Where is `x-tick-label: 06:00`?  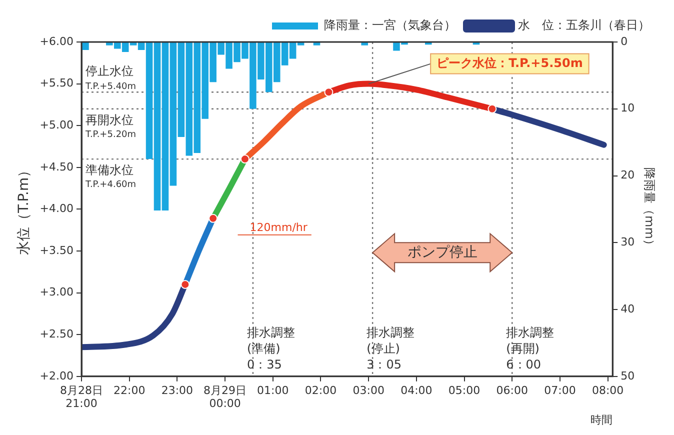
x-tick-label: 06:00 is located at coordinates (512, 390).